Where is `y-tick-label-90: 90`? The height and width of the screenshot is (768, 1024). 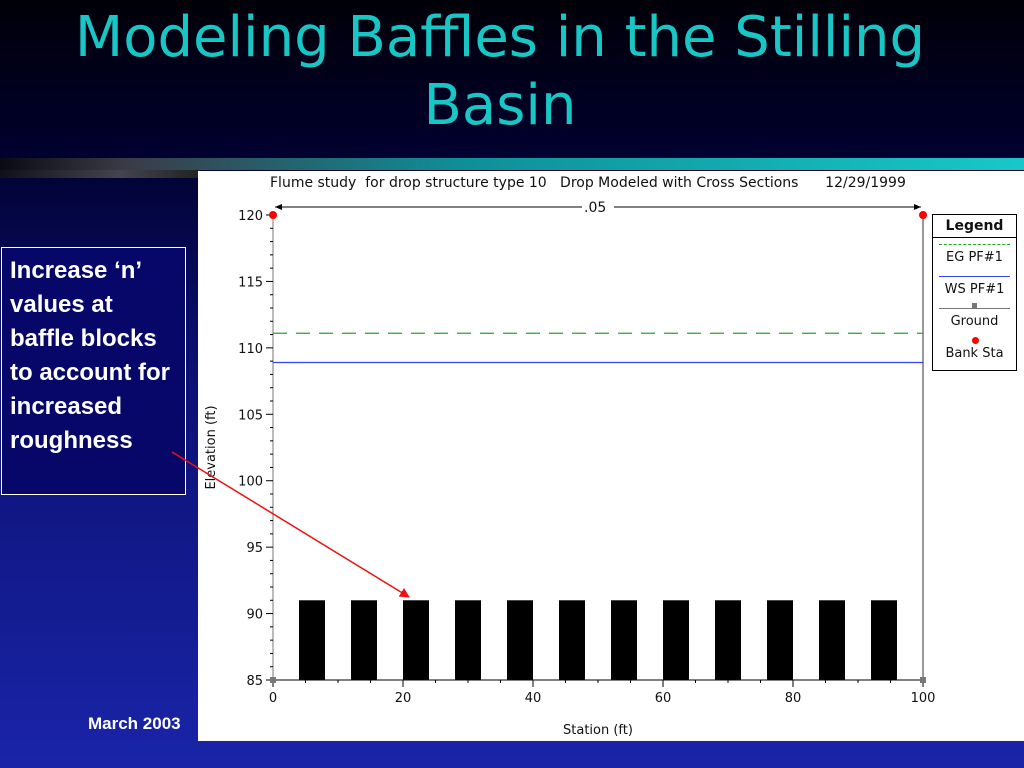
y-tick-label-90: 90 is located at coordinates (254, 615).